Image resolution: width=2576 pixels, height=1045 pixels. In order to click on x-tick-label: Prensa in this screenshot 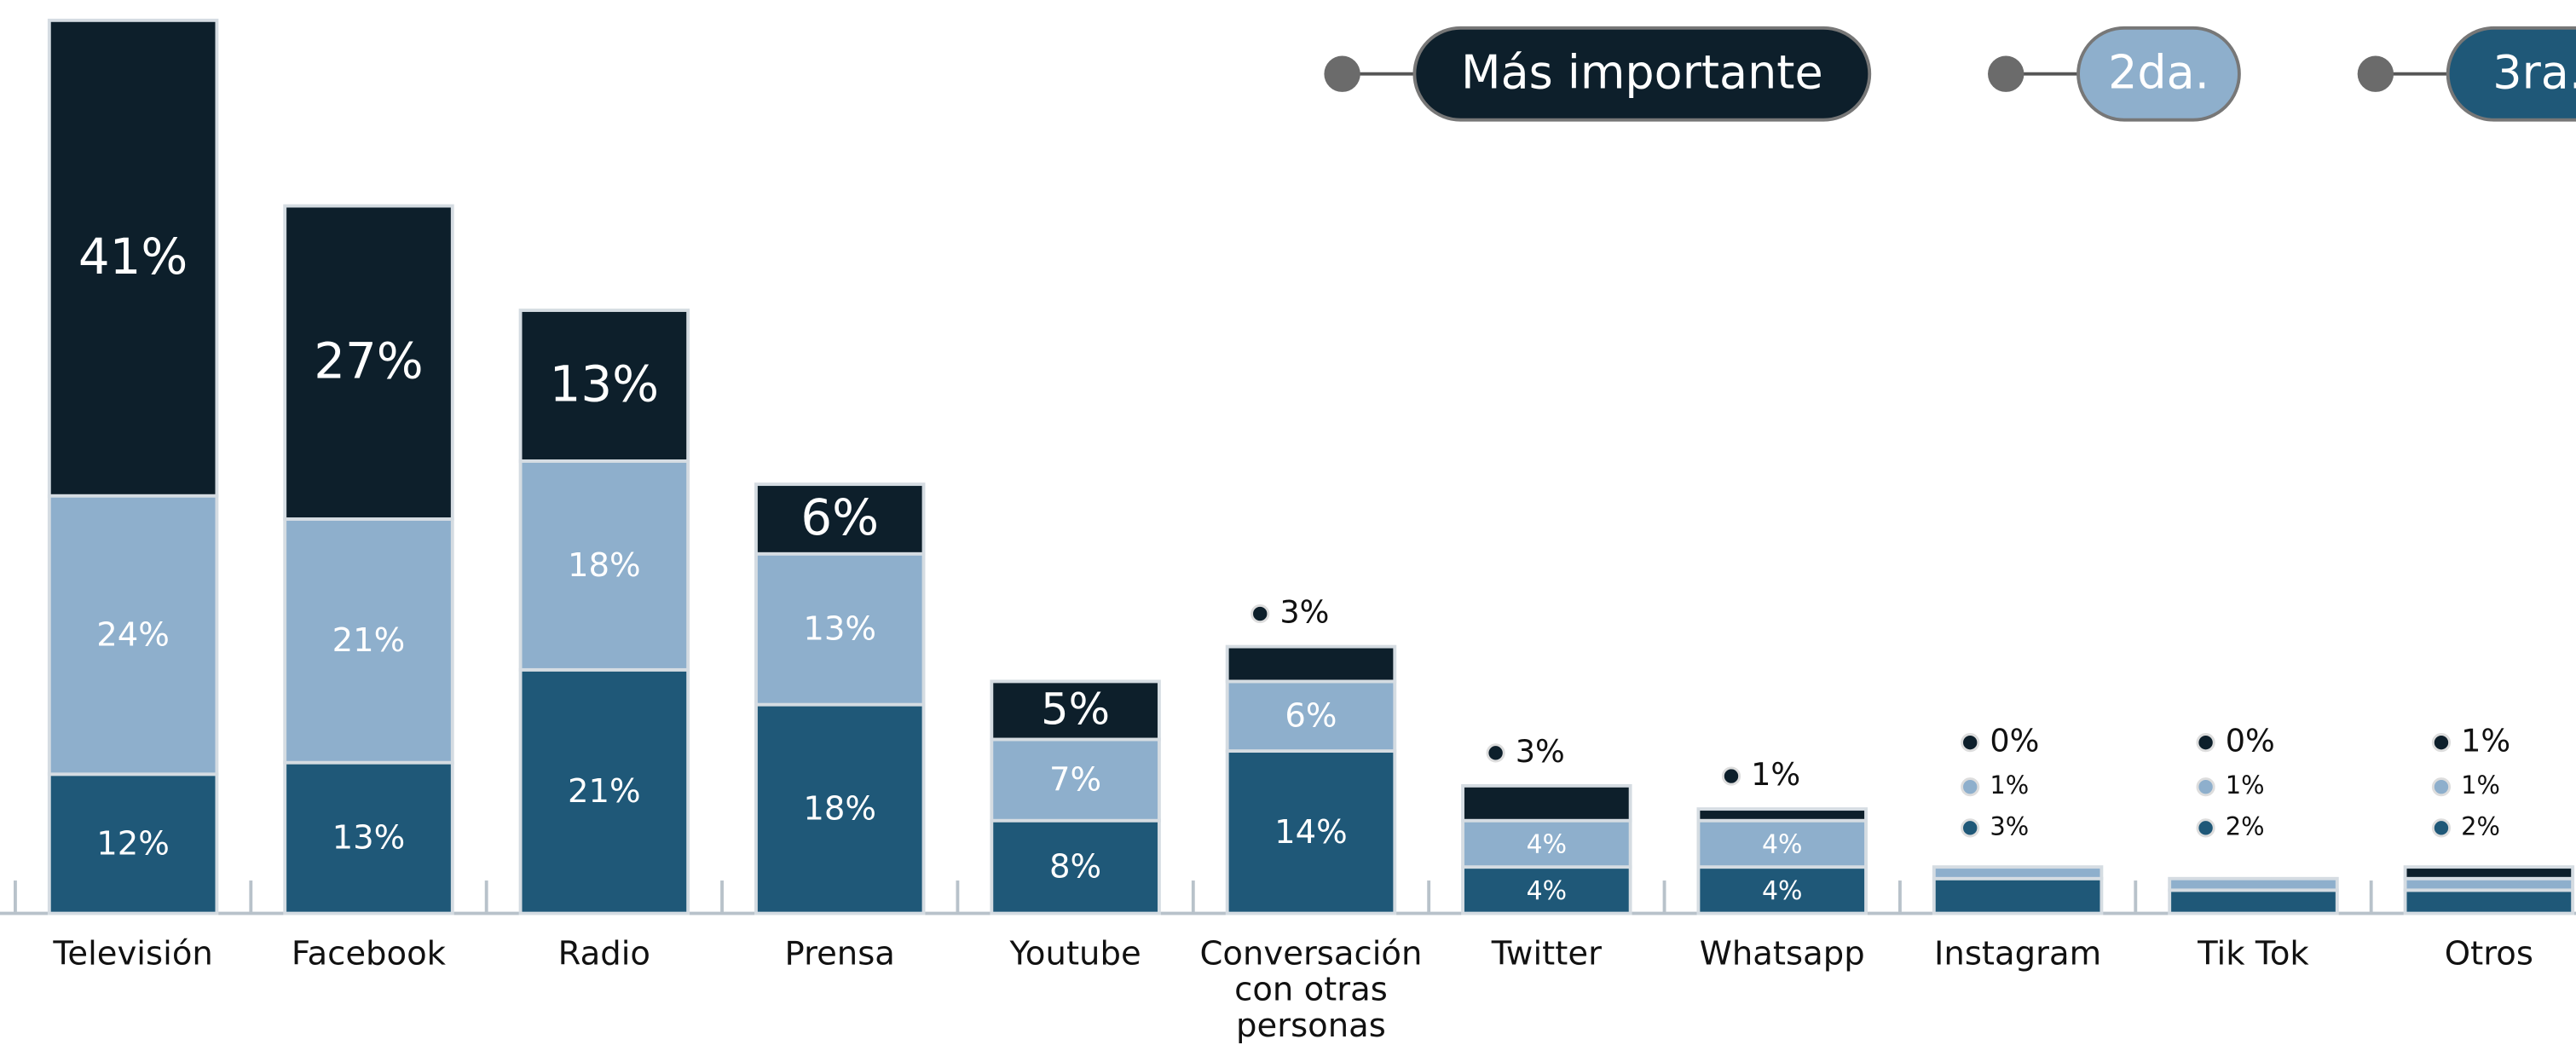, I will do `click(839, 952)`.